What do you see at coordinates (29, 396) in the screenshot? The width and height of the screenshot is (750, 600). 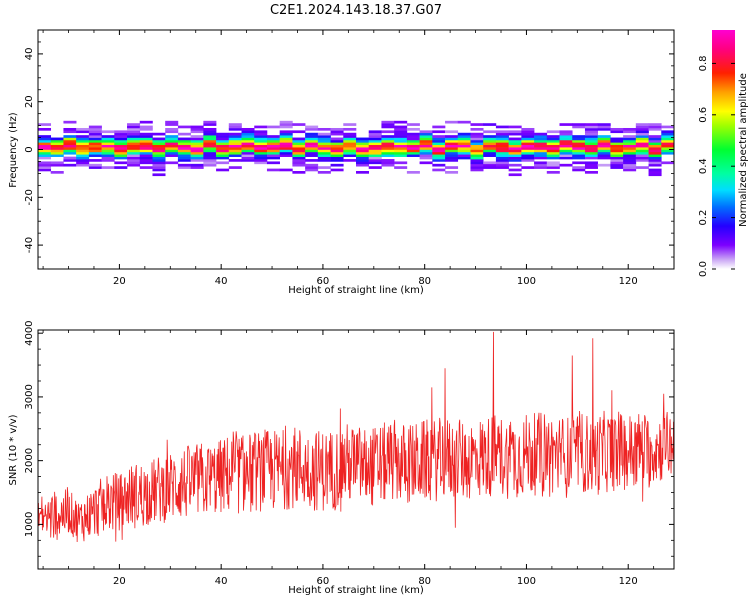 I see `snr-y-tick-label: 3000` at bounding box center [29, 396].